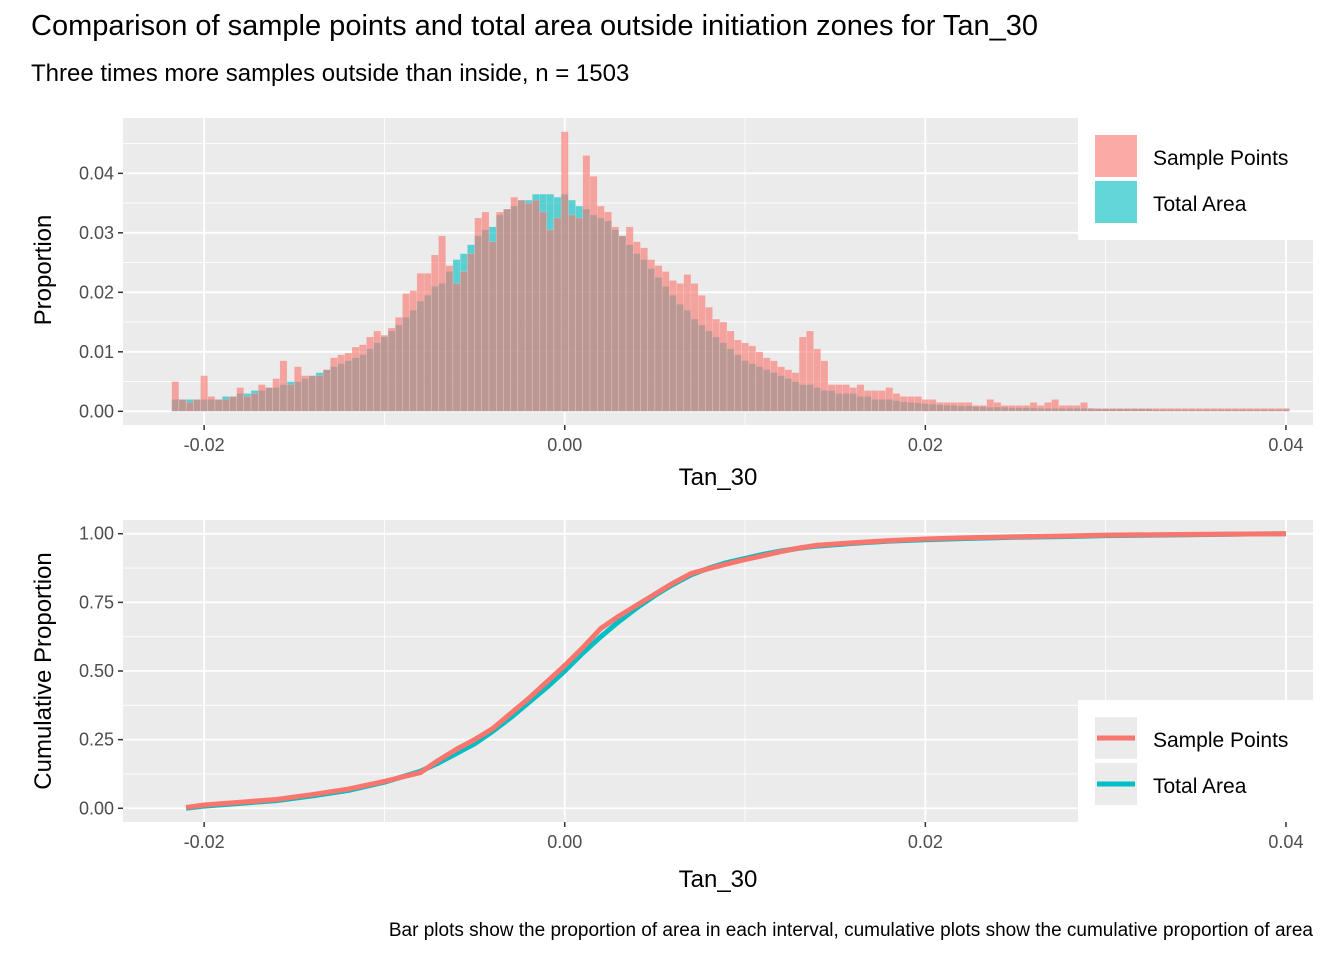 The width and height of the screenshot is (1344, 960). I want to click on cumulative-legend: Sample Points Total Area, so click(1195, 761).